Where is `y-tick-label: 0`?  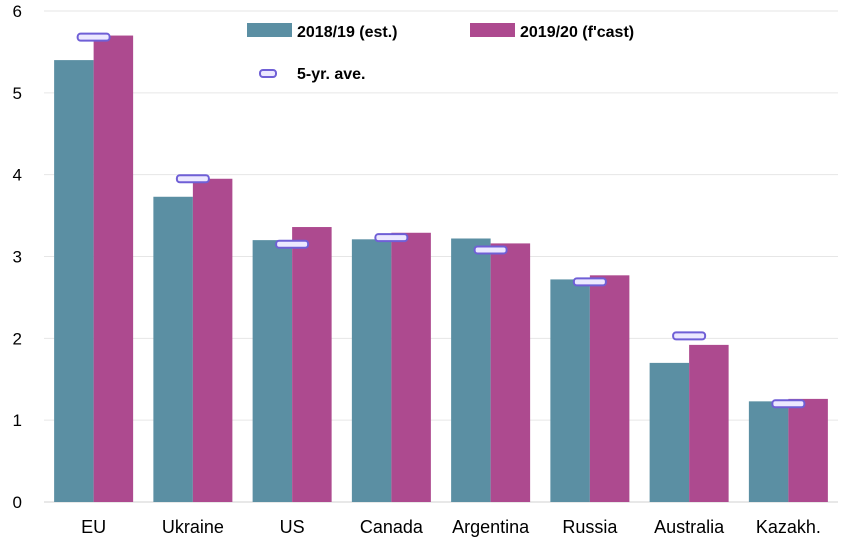
y-tick-label: 0 is located at coordinates (17, 502).